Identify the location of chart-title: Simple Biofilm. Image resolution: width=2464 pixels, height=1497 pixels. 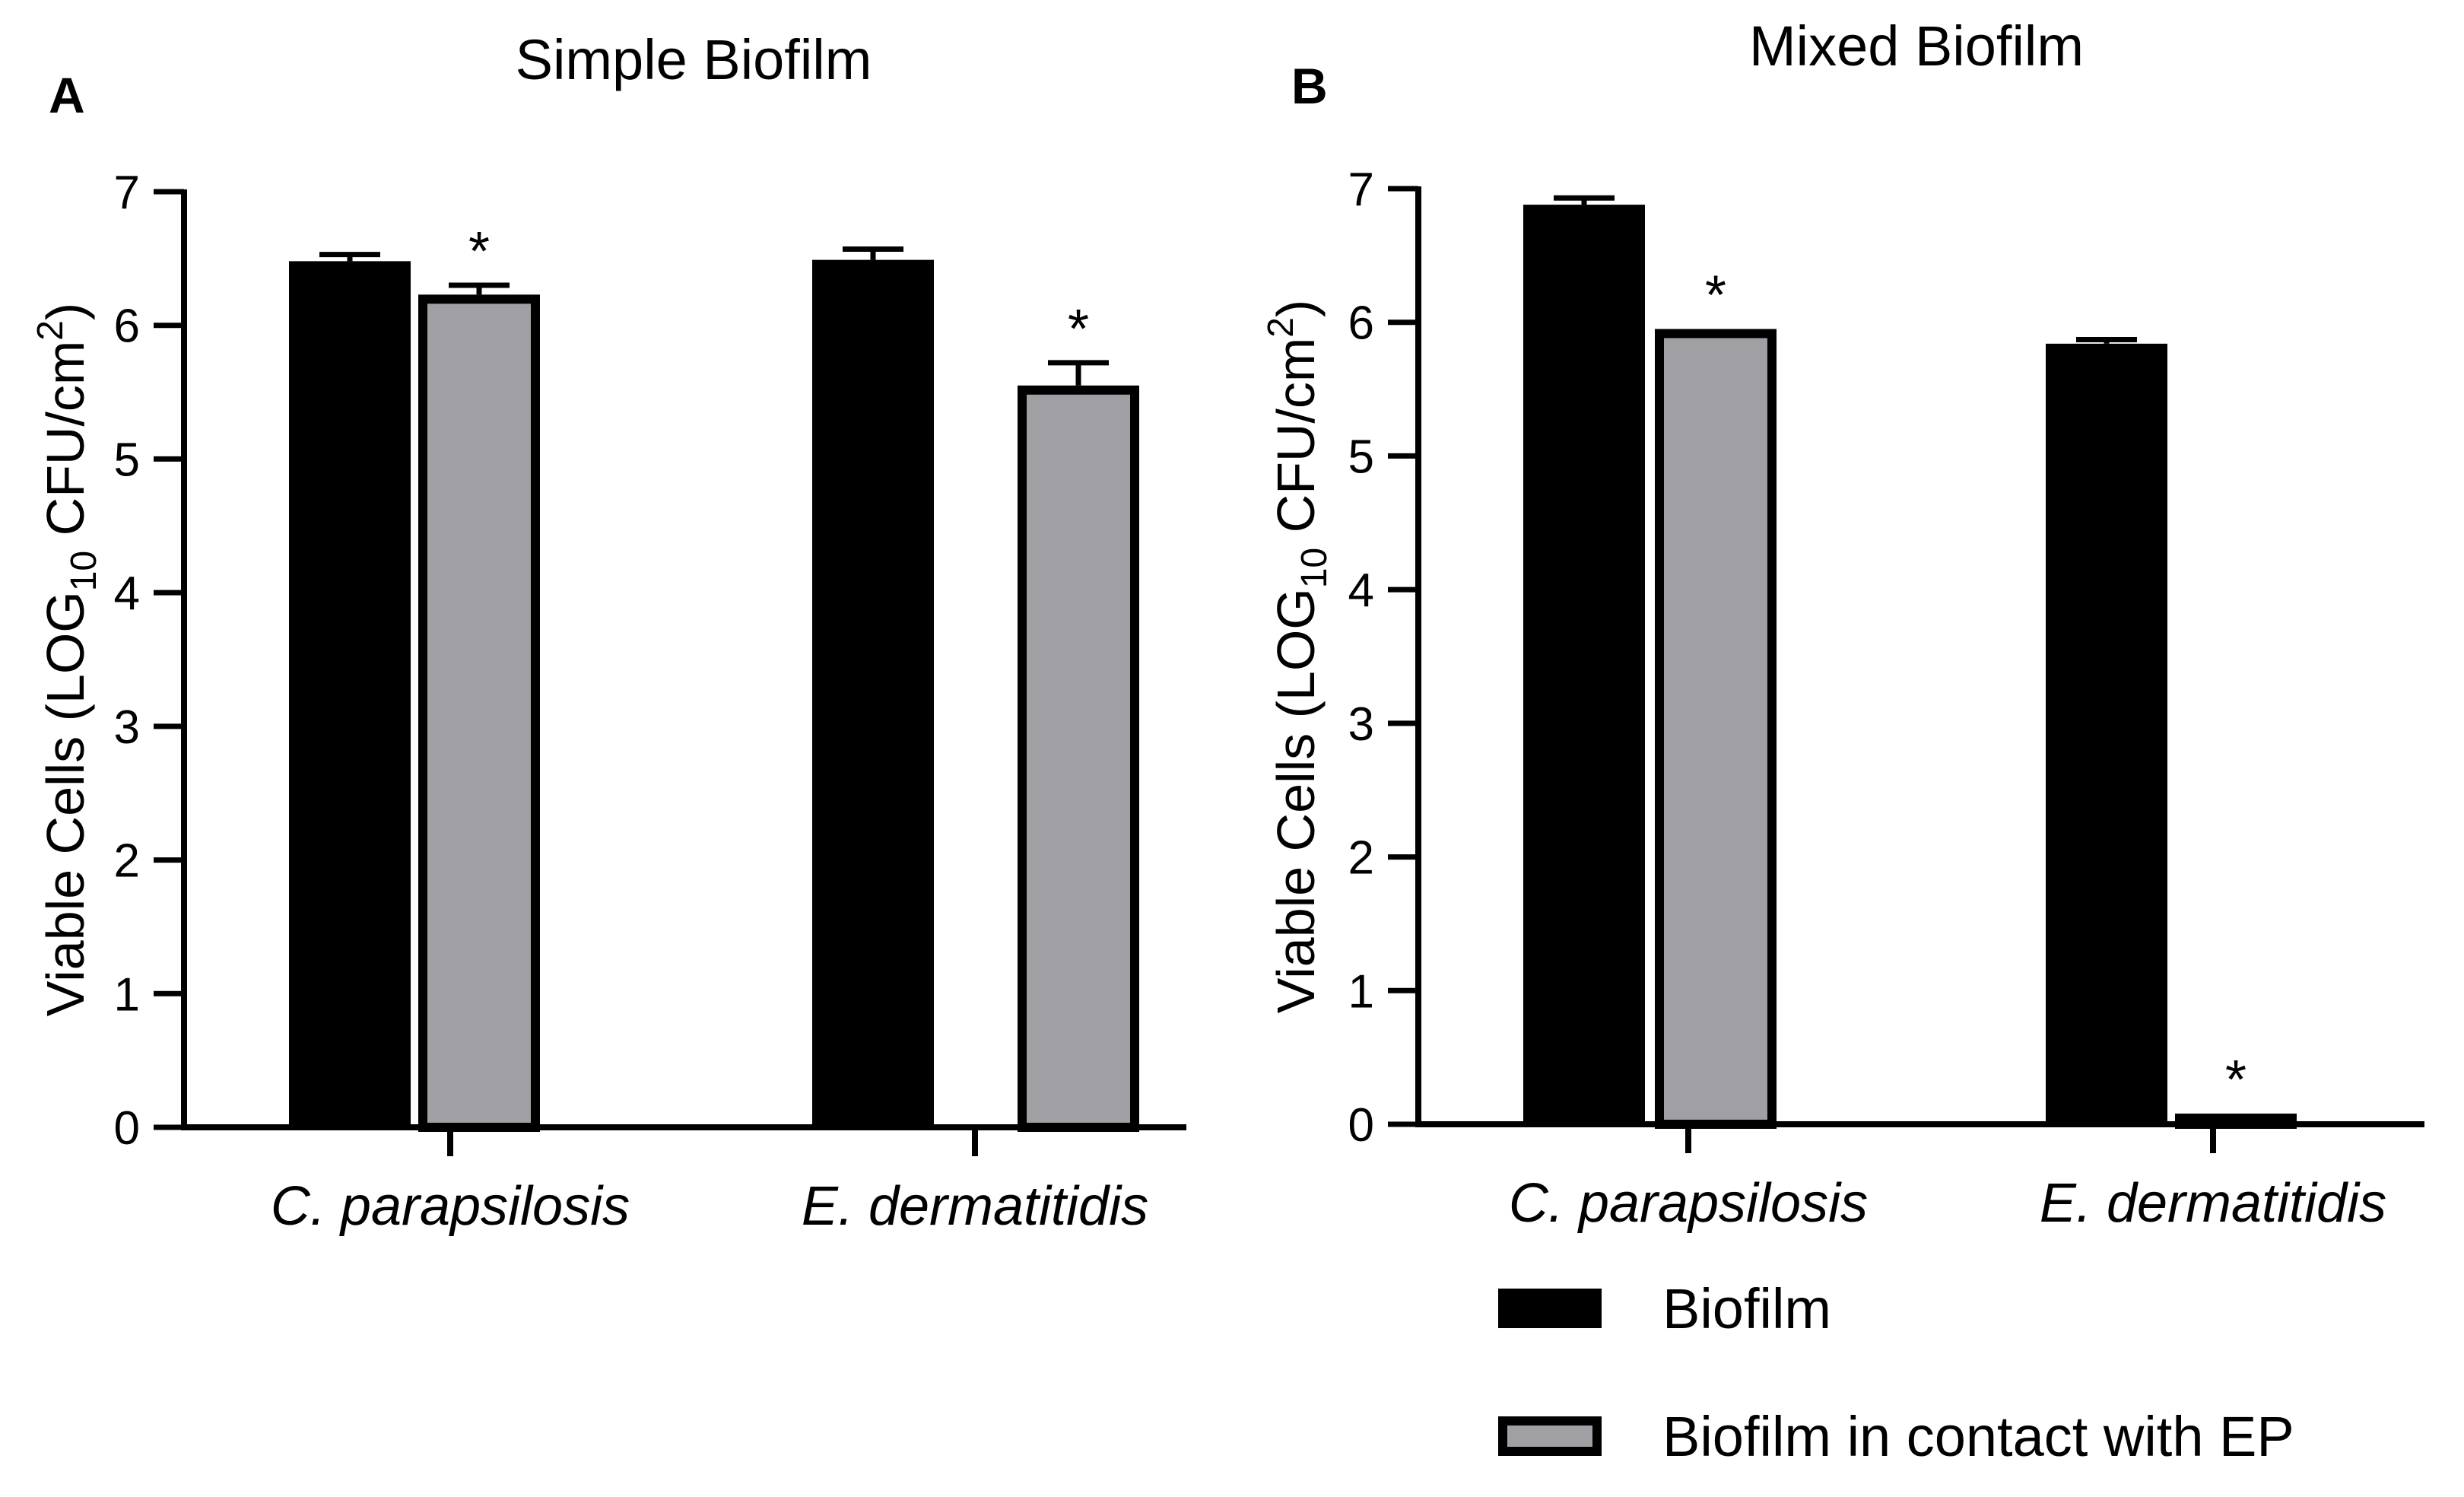
(694, 59).